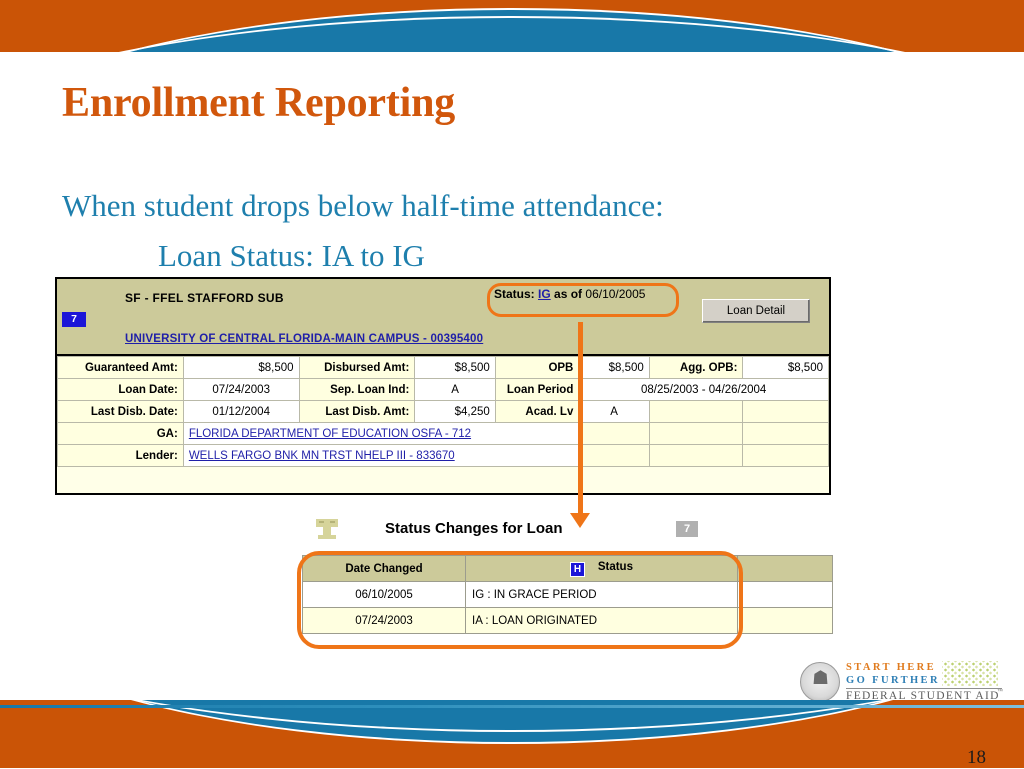 The height and width of the screenshot is (769, 1024). I want to click on top-decorative-banner, so click(512, 29).